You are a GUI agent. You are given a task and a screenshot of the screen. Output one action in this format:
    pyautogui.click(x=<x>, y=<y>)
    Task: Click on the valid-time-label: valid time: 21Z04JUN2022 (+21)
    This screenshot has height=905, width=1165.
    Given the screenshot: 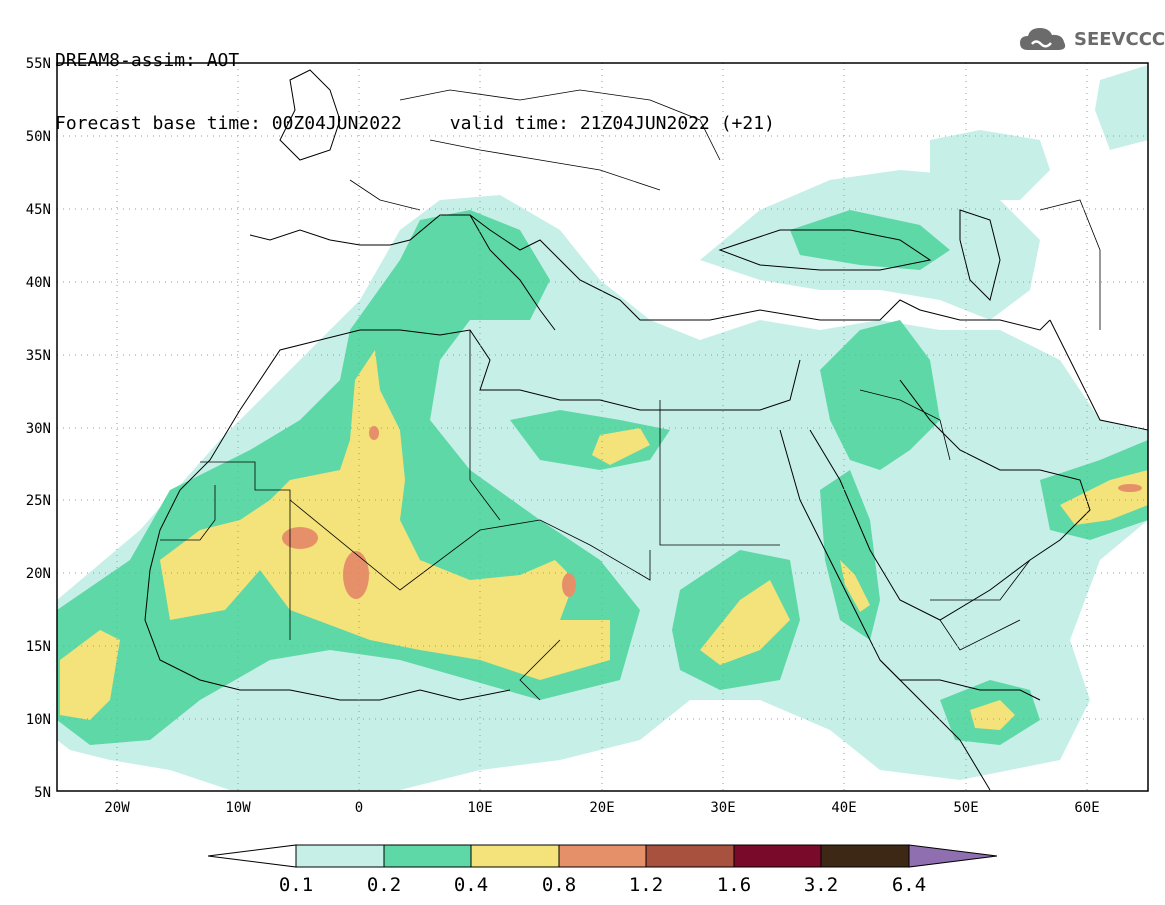 What is the action you would take?
    pyautogui.click(x=612, y=123)
    